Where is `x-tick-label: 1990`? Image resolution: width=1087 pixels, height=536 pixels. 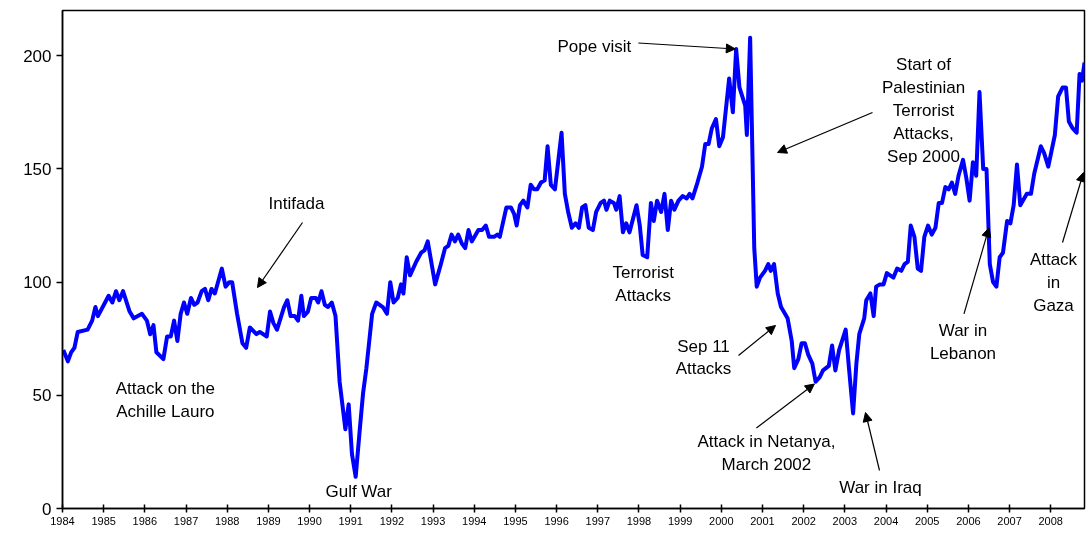
x-tick-label: 1990 is located at coordinates (309, 520).